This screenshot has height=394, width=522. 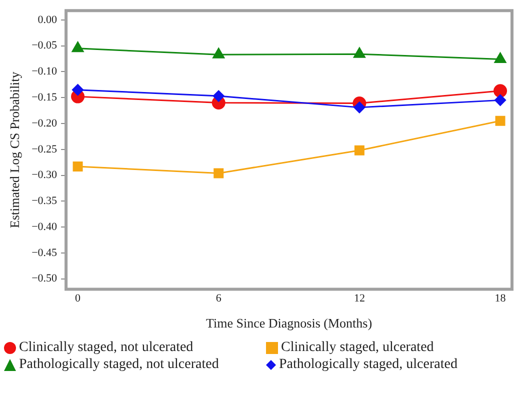 What do you see at coordinates (14, 149) in the screenshot?
I see `y-axis-title: Estimated Log CS Probability` at bounding box center [14, 149].